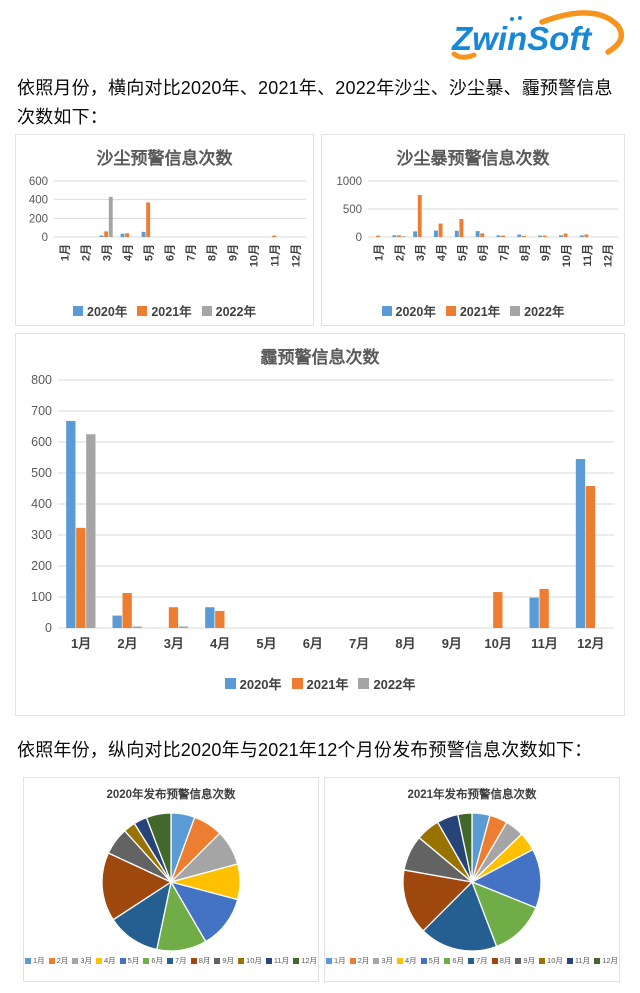  Describe the element at coordinates (320, 357) in the screenshot. I see `chart-title: 霾预警信息次数` at that location.